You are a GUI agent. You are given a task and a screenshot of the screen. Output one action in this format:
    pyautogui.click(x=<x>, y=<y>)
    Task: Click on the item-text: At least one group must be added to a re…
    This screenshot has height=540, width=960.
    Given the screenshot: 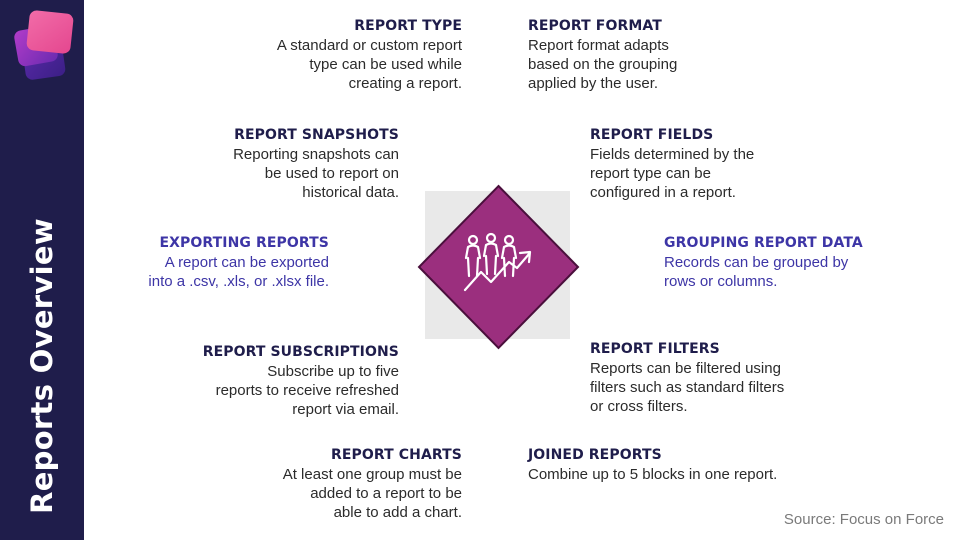 What is the action you would take?
    pyautogui.click(x=372, y=493)
    